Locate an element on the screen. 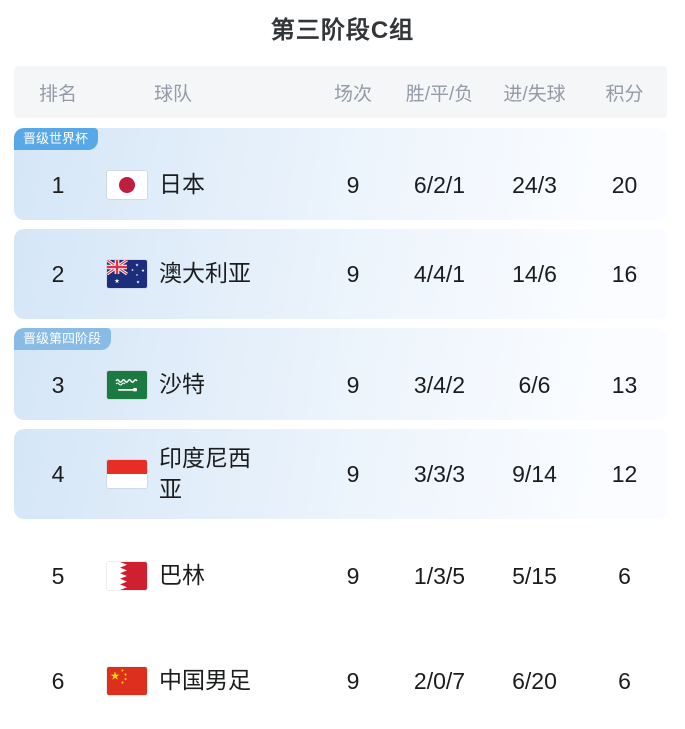 Image resolution: width=685 pixels, height=729 pixels. wdl: 2/0/7 is located at coordinates (439, 680).